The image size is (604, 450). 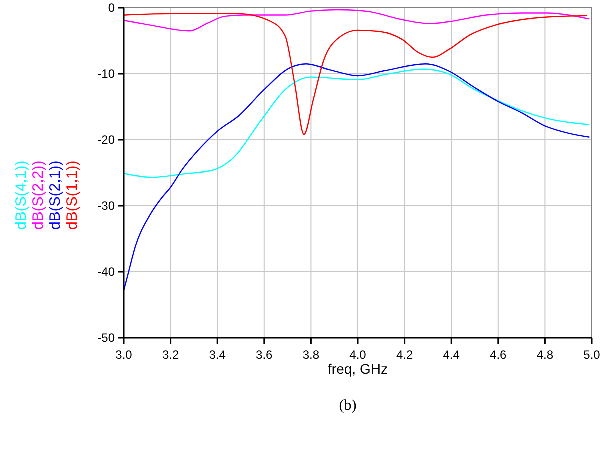 What do you see at coordinates (107, 74) in the screenshot?
I see `y-tick-label: -10` at bounding box center [107, 74].